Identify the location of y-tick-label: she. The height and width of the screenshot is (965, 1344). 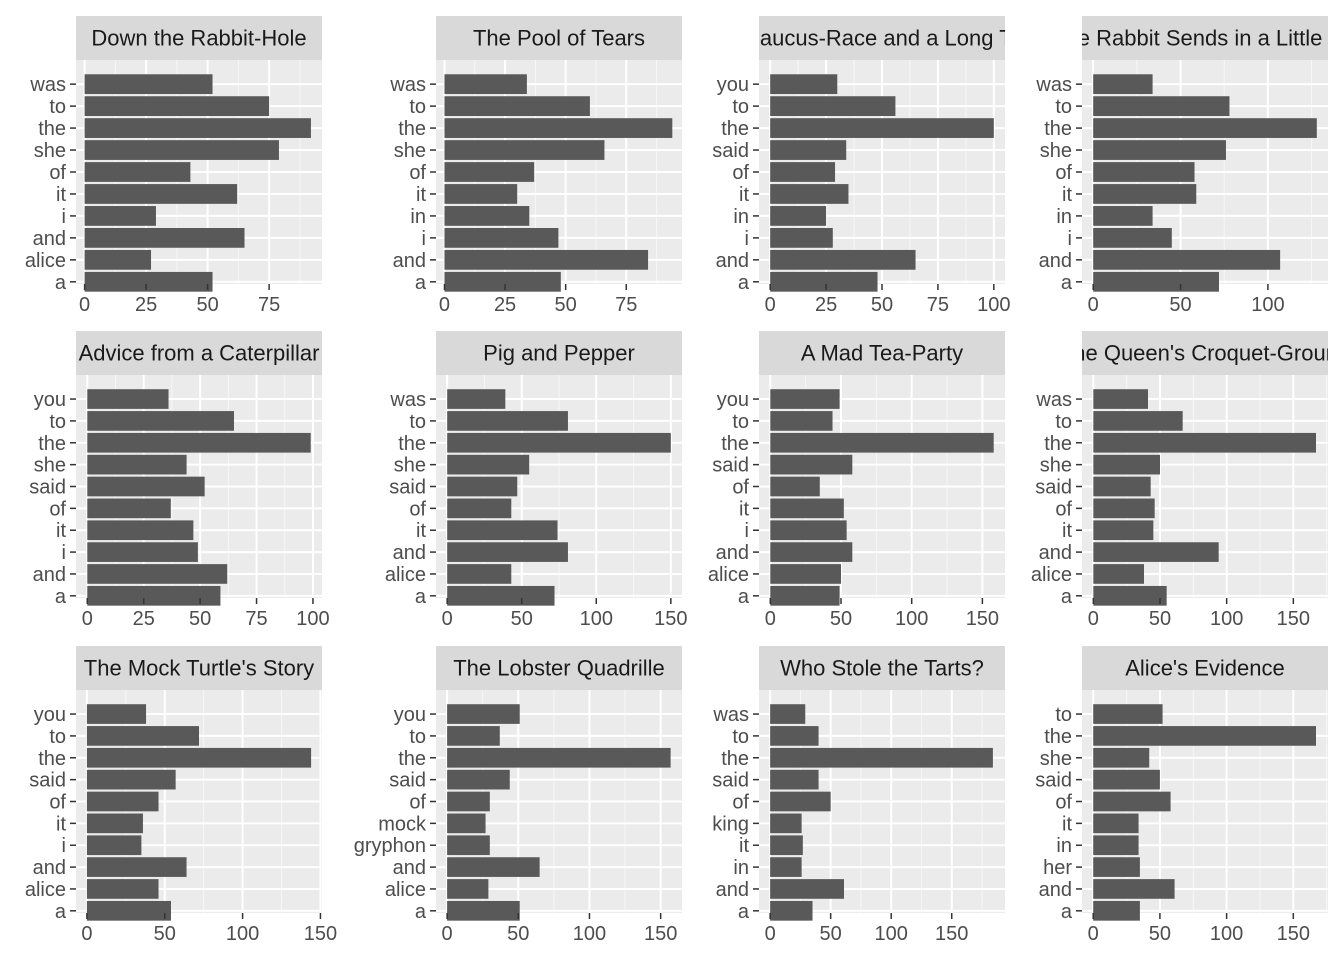
(410, 466).